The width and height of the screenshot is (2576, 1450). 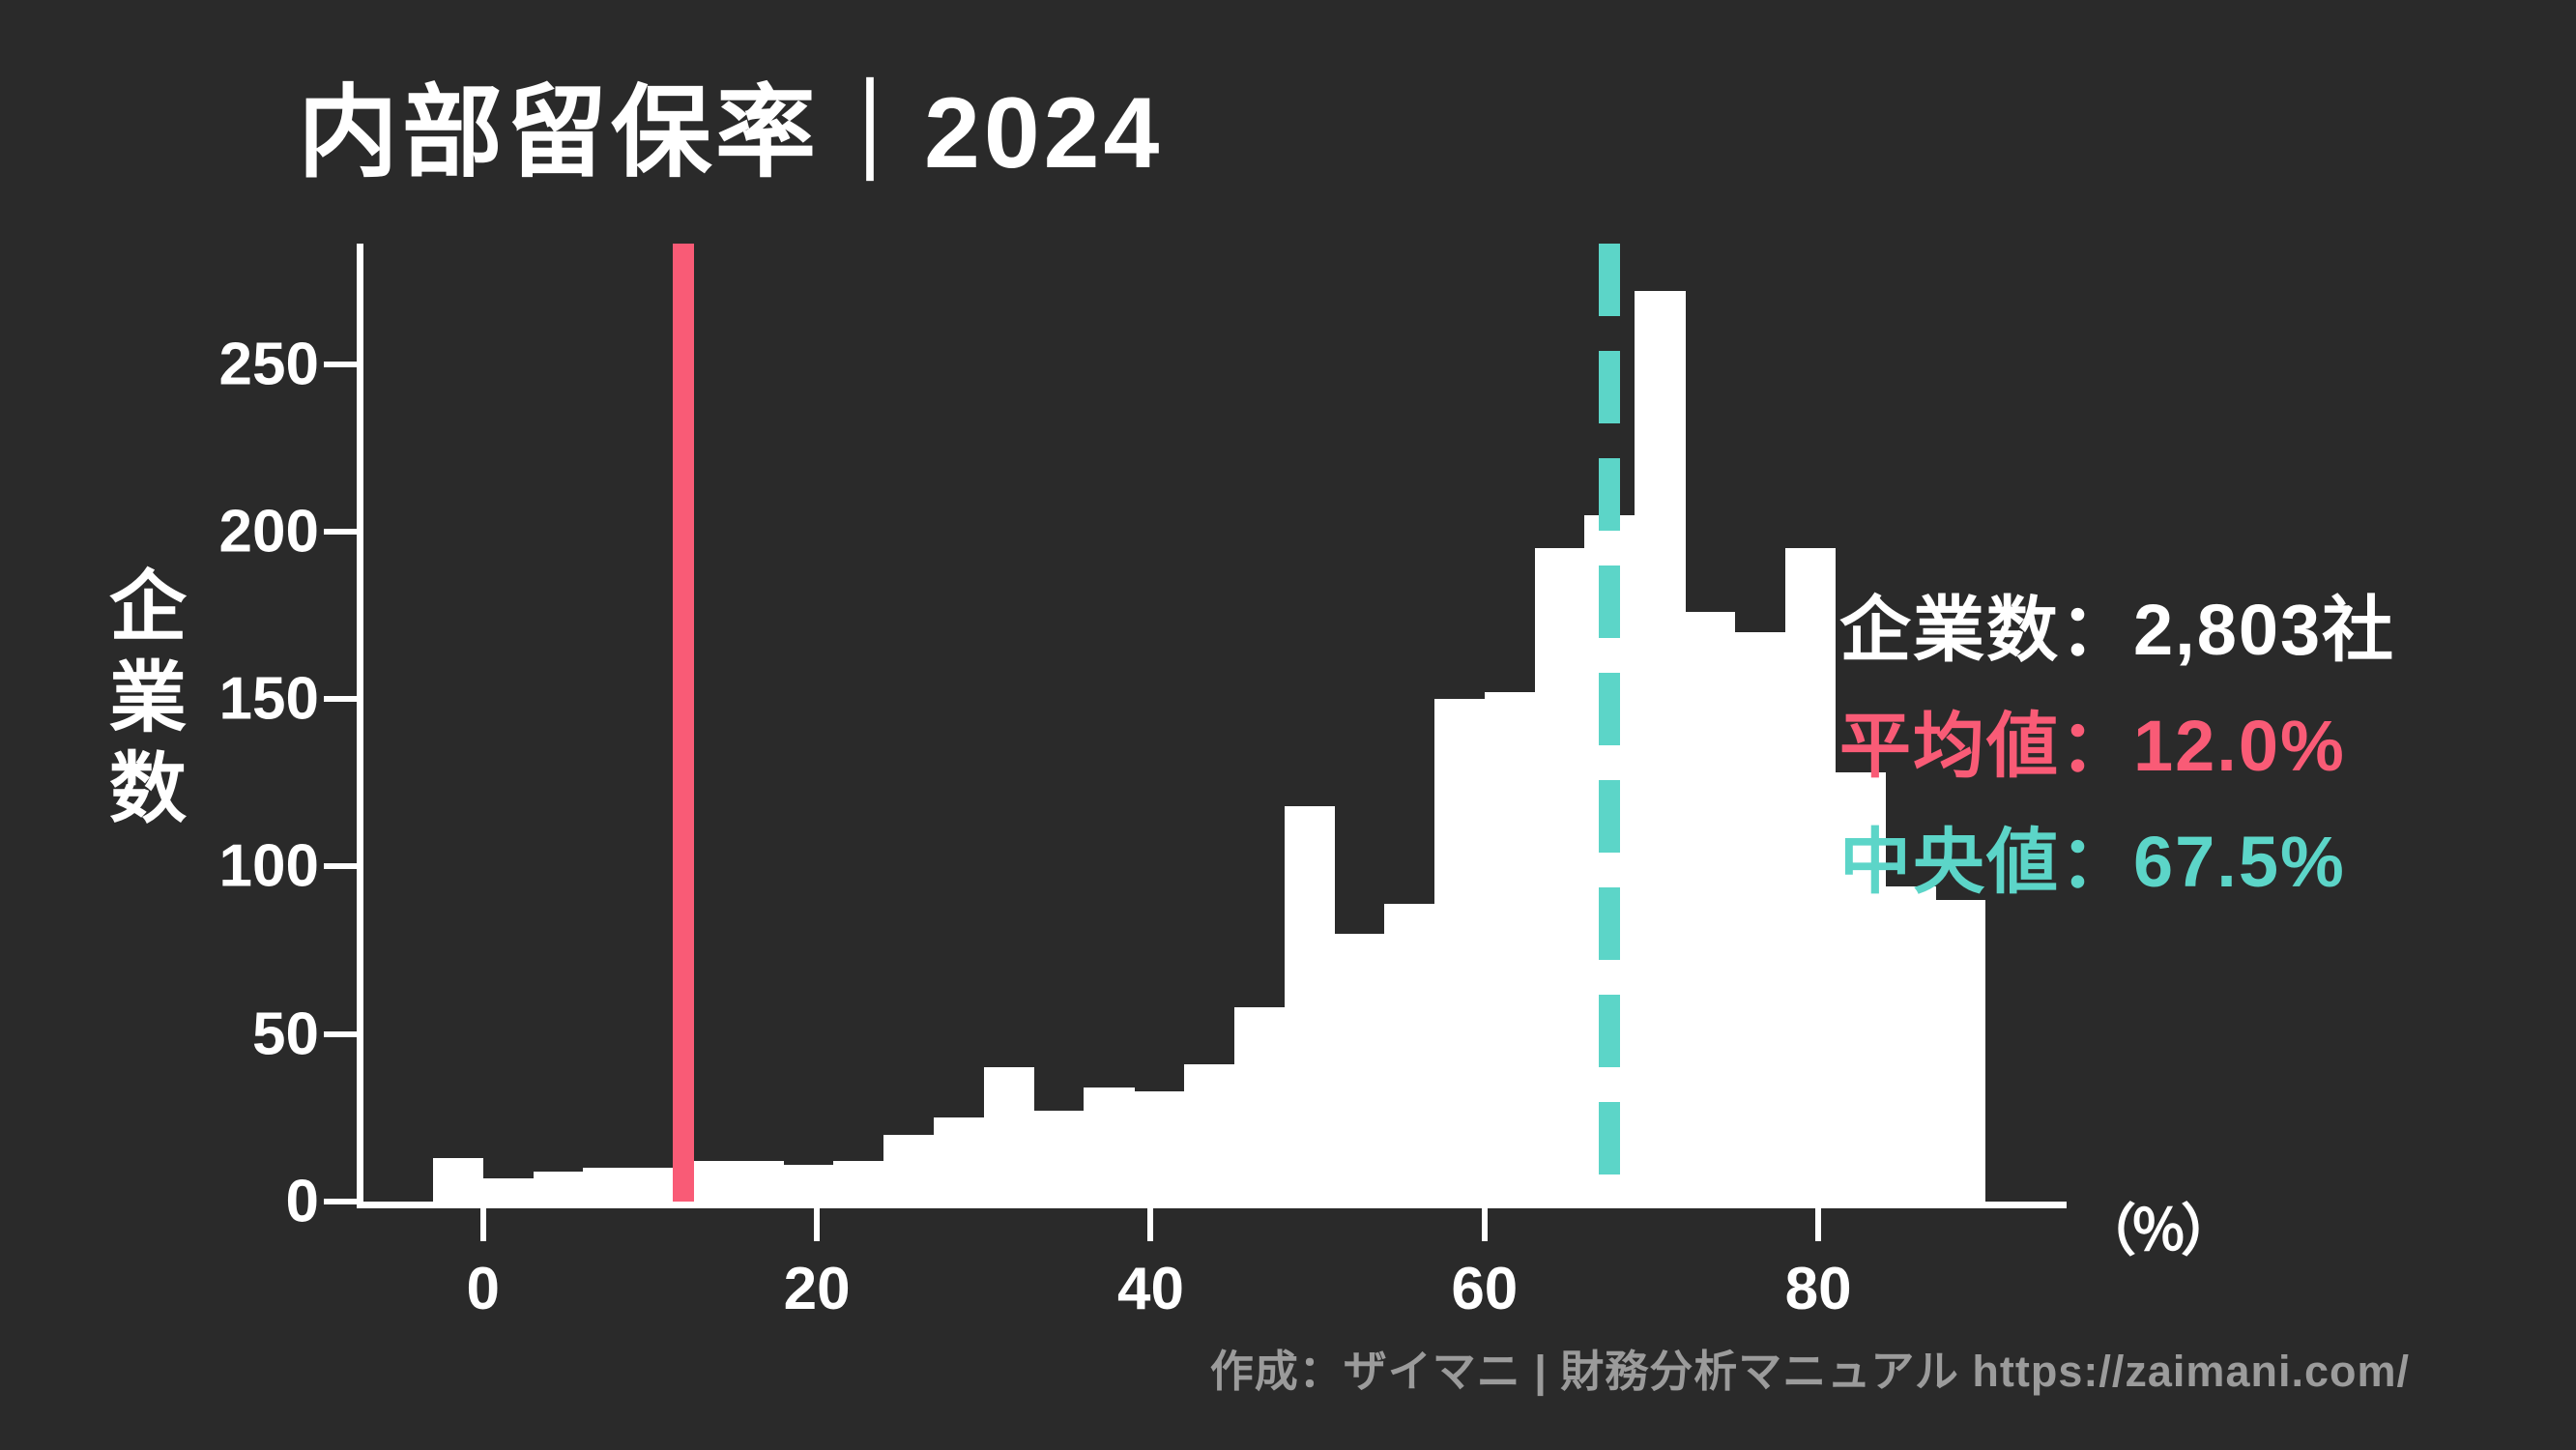 I want to click on y-tick-label: 250, so click(x=268, y=364).